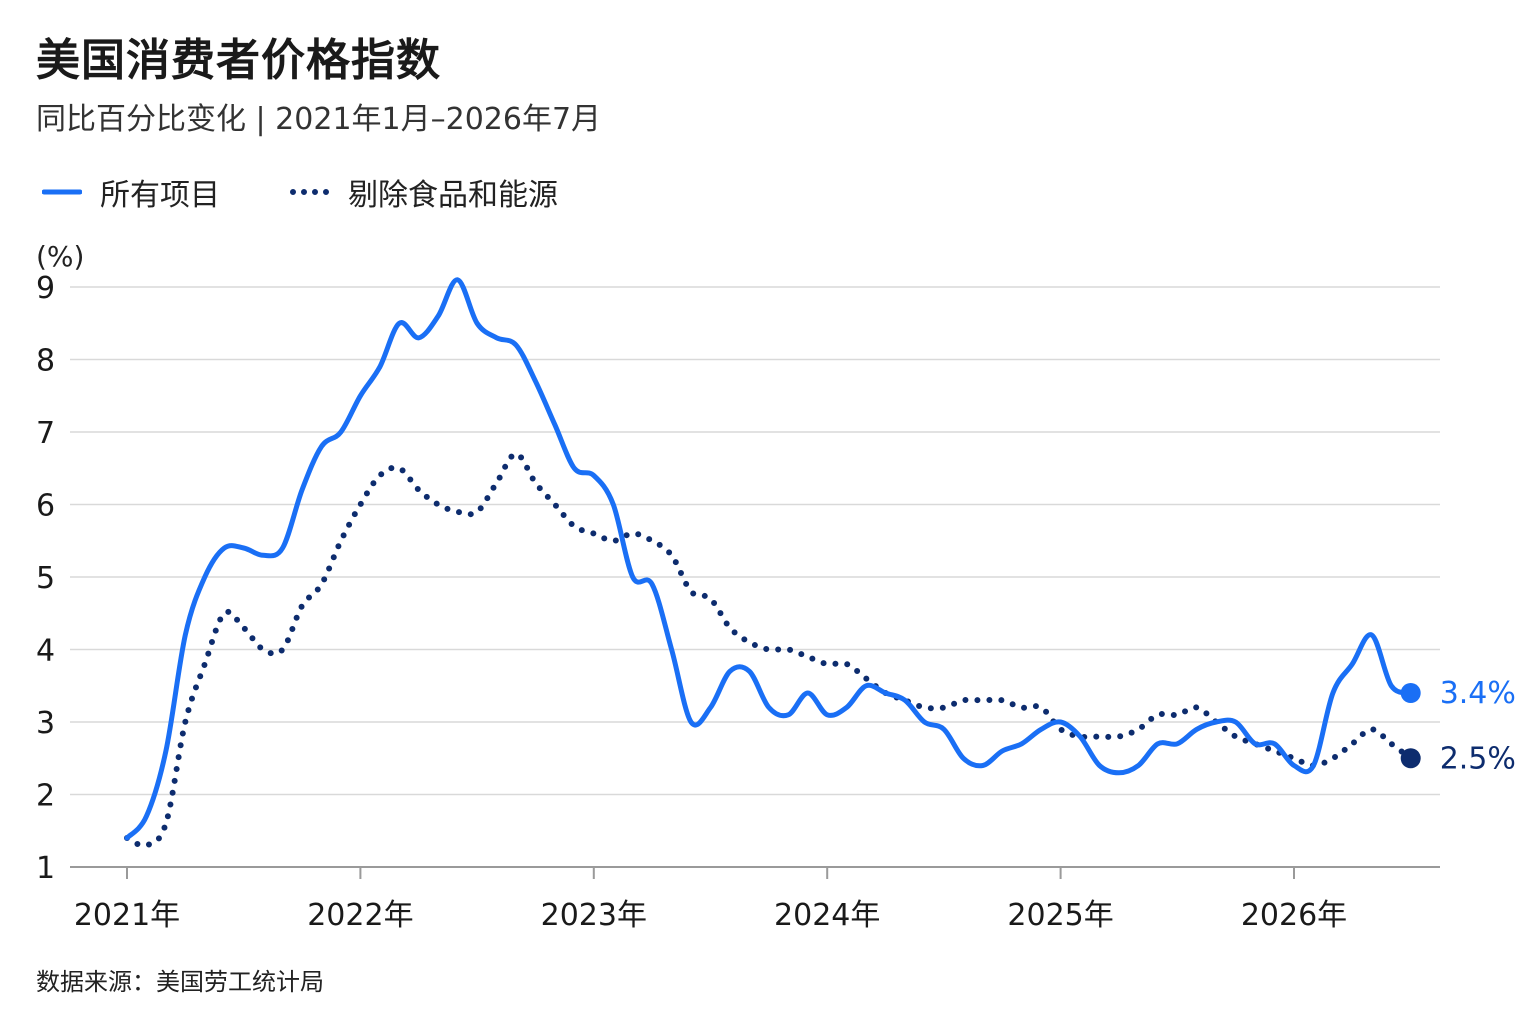 Image resolution: width=1537 pixels, height=1023 pixels. What do you see at coordinates (45, 651) in the screenshot?
I see `y-tick-label: 4` at bounding box center [45, 651].